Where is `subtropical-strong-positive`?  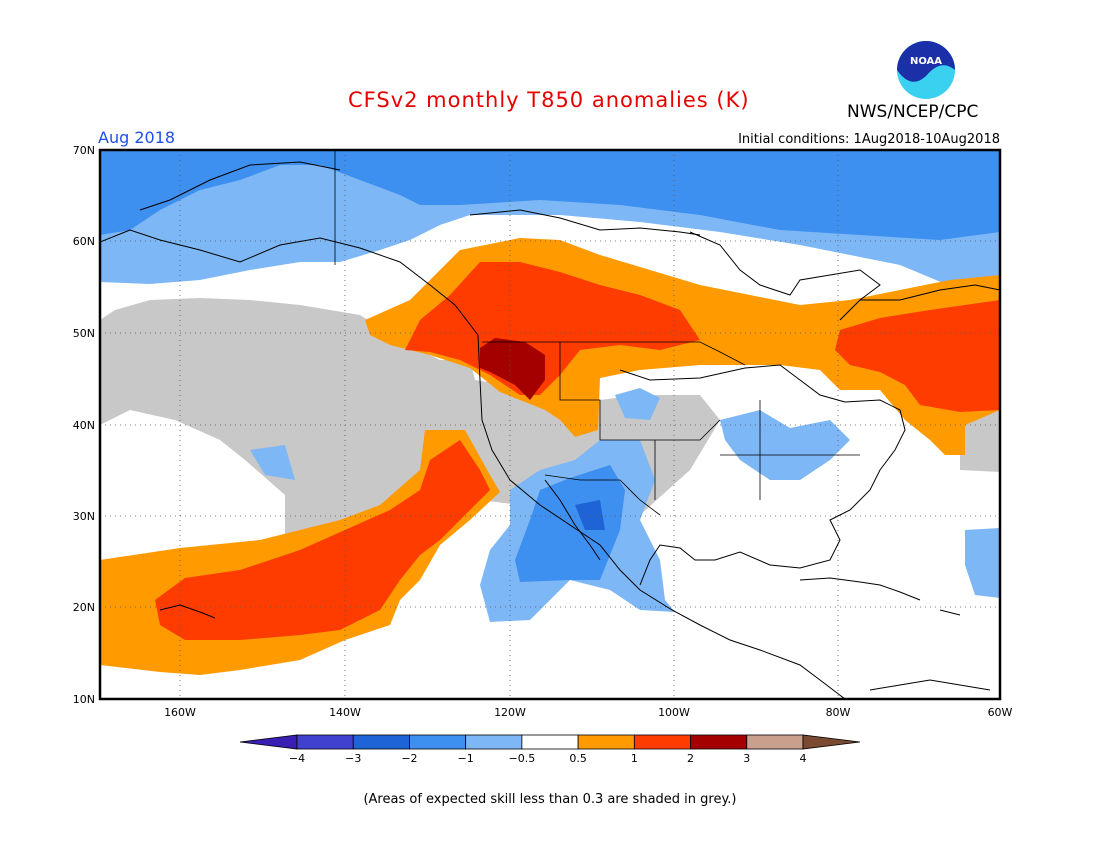
subtropical-strong-positive is located at coordinates (322, 540).